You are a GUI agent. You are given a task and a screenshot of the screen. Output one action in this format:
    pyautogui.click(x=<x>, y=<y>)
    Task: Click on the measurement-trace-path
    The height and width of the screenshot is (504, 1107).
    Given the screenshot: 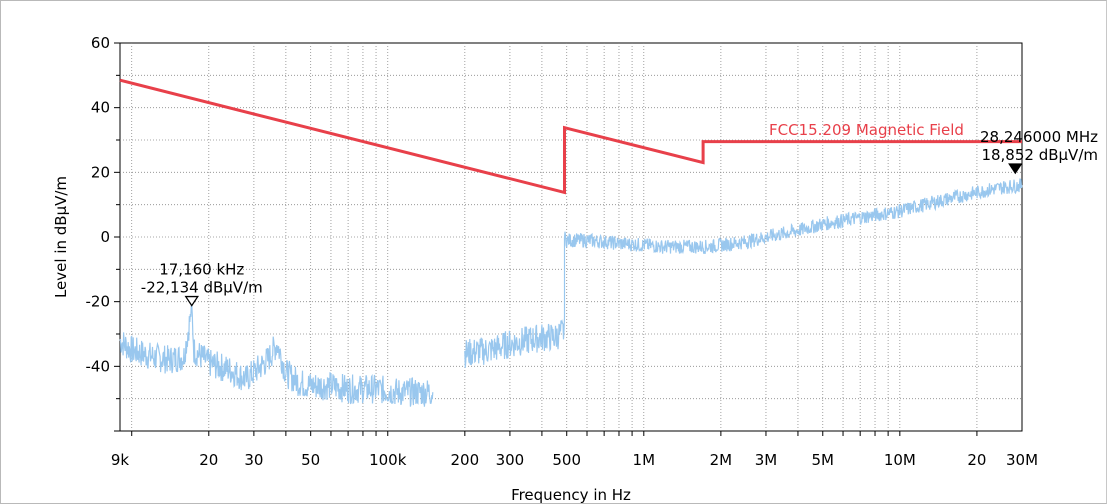 What is the action you would take?
    pyautogui.click(x=276, y=355)
    